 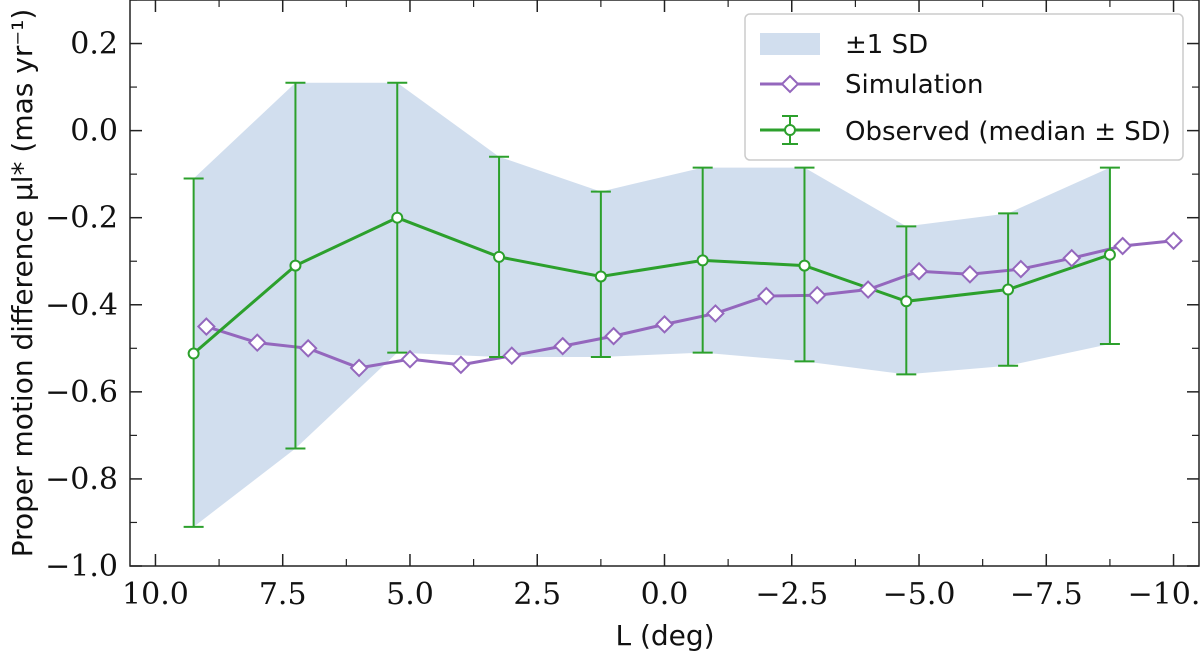 I want to click on legend: ±1 SD Simulation Observed (median ± SD), so click(x=964, y=87).